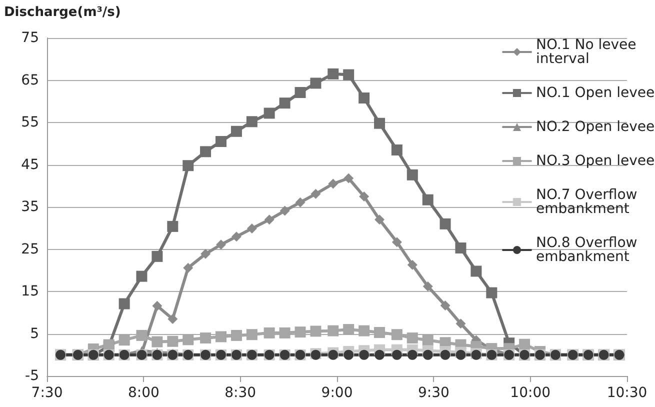 The image size is (655, 407). Describe the element at coordinates (627, 393) in the screenshot. I see `x-tick-label: 10:30` at that location.